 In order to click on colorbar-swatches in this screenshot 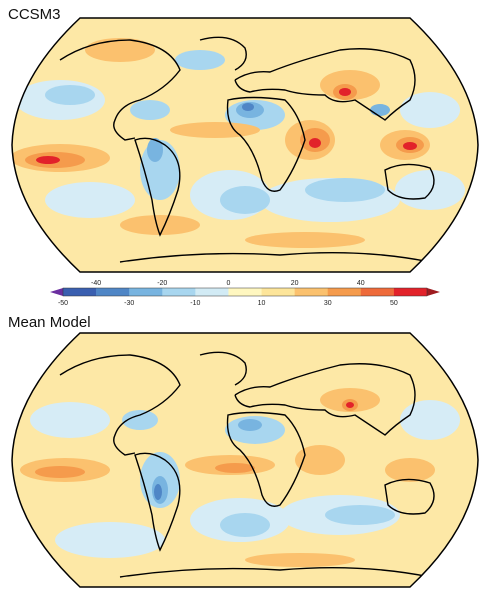, I will do `click(245, 292)`.